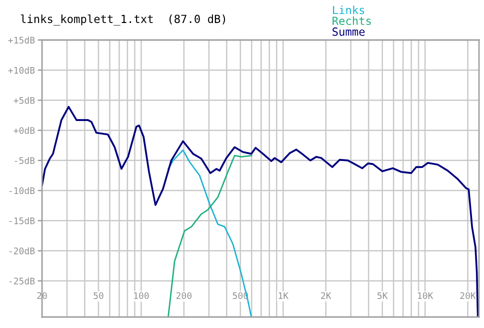 This screenshot has width=484, height=328. I want to click on x-tick-label: 5K, so click(383, 296).